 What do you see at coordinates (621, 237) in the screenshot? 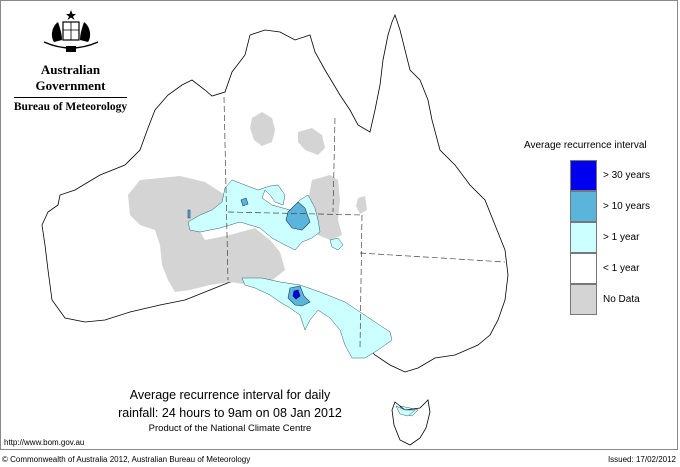
I see `legend-label: > 1 year` at bounding box center [621, 237].